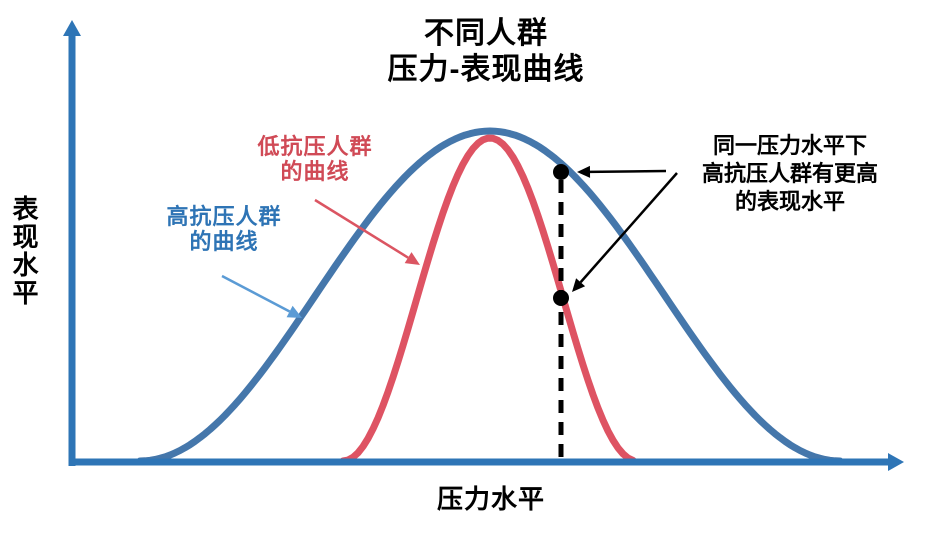 Image resolution: width=925 pixels, height=535 pixels. What do you see at coordinates (72, 28) in the screenshot?
I see `y-axis-head` at bounding box center [72, 28].